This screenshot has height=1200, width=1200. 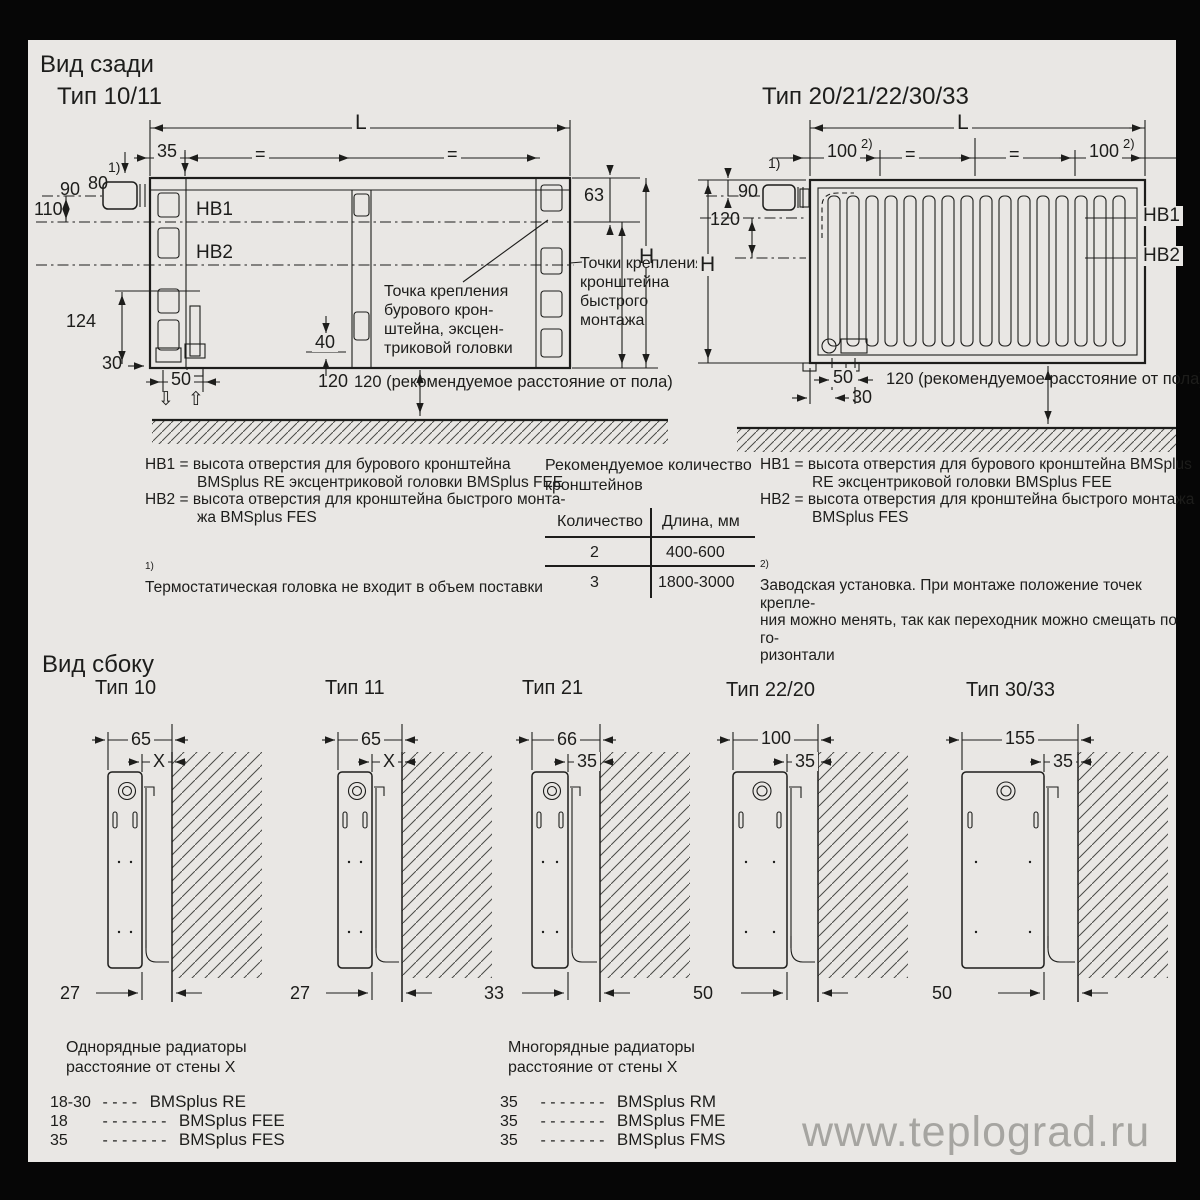 I want to click on label-hb1-right: HB1, so click(x=1161, y=216).